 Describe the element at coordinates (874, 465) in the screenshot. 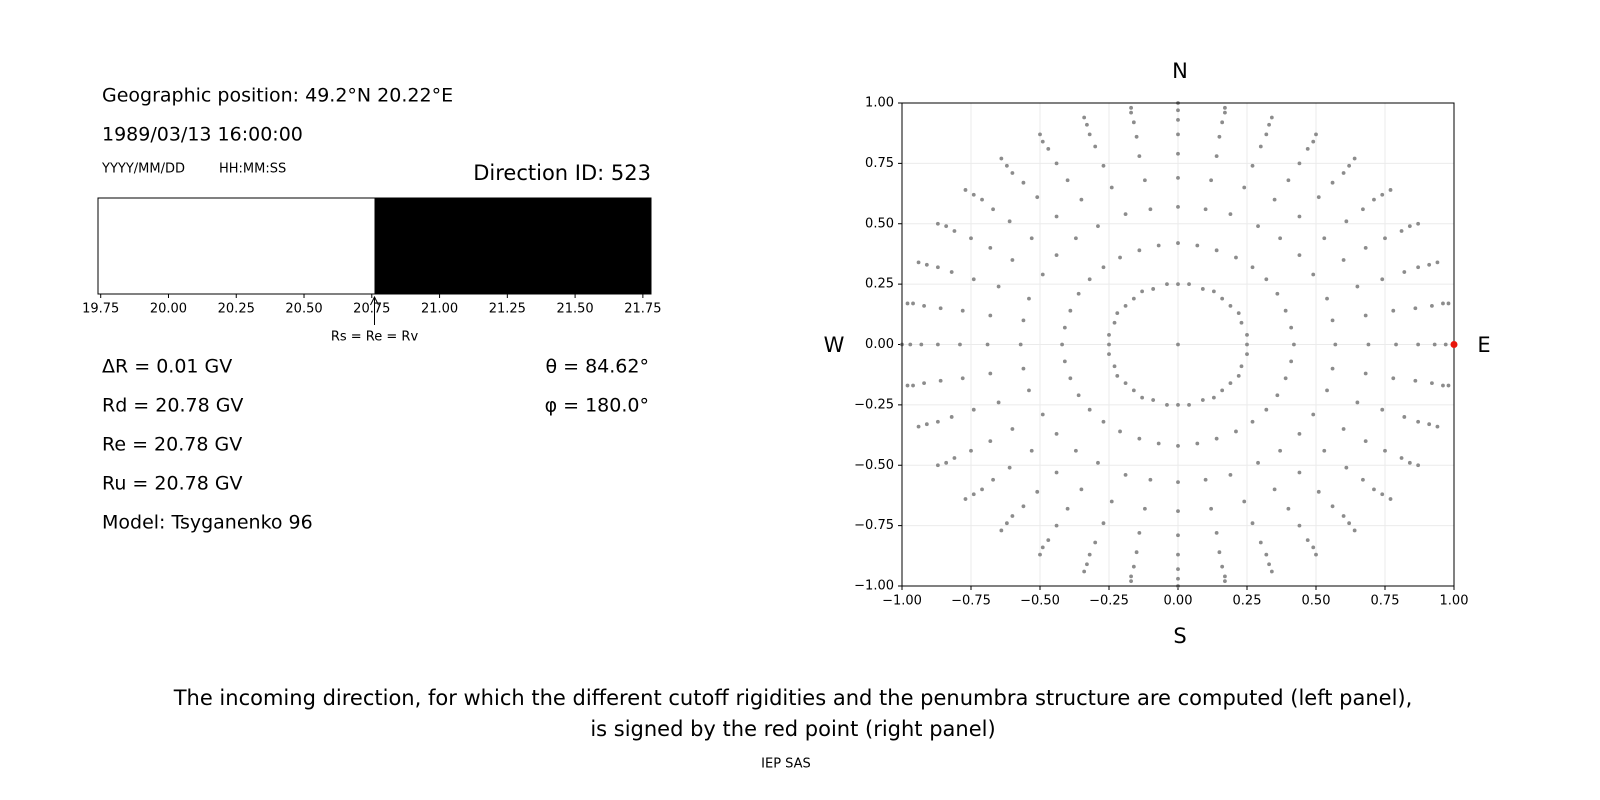

I see `y-tick-label: −0.50` at that location.